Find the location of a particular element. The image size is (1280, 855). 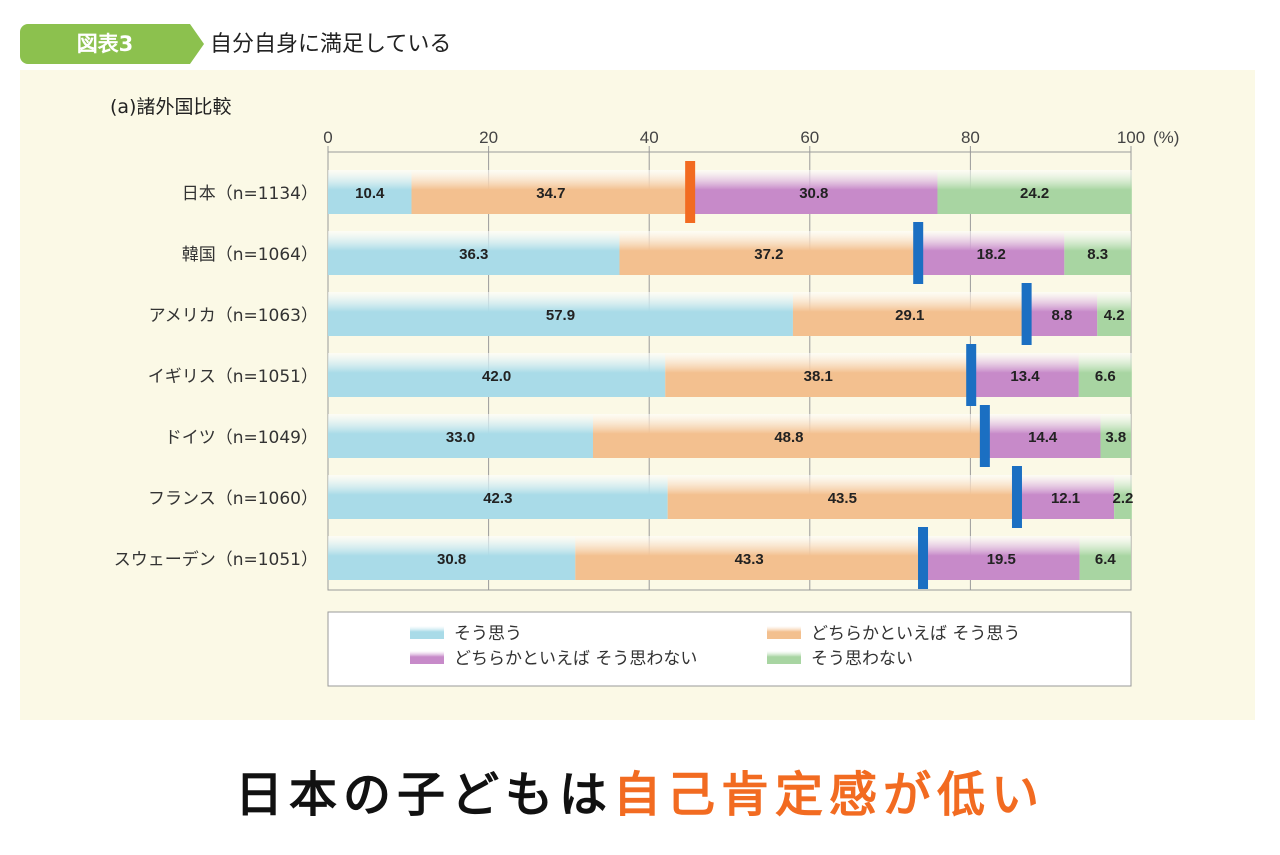

data-label: 42.3 is located at coordinates (497, 498).